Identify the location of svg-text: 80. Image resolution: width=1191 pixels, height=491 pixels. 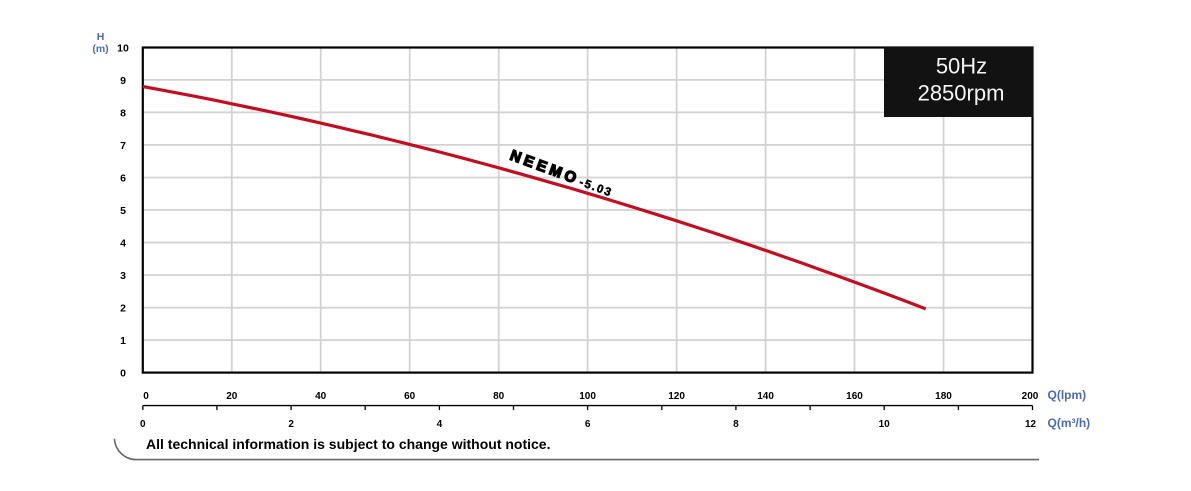
(499, 396).